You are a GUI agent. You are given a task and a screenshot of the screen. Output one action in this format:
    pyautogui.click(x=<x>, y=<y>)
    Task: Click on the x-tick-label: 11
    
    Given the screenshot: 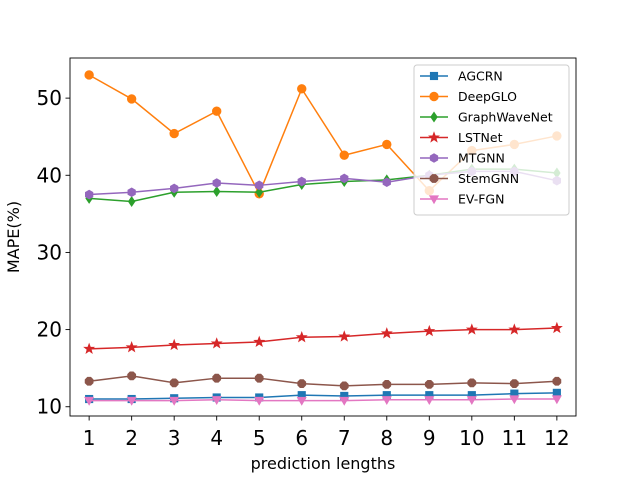 What is the action you would take?
    pyautogui.click(x=514, y=438)
    